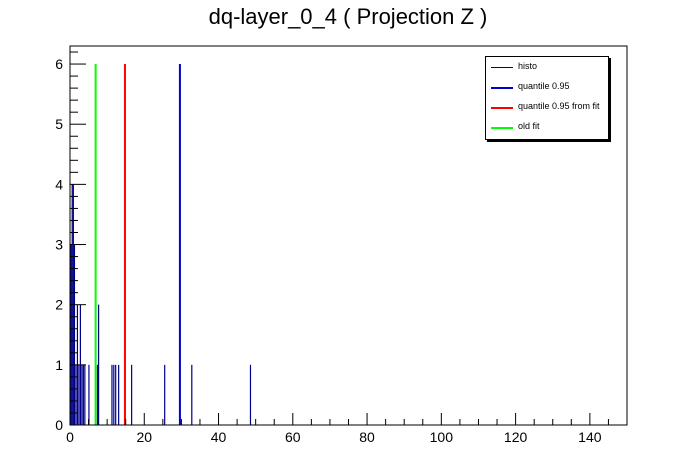  What do you see at coordinates (70, 437) in the screenshot?
I see `x-tick-label: 0` at bounding box center [70, 437].